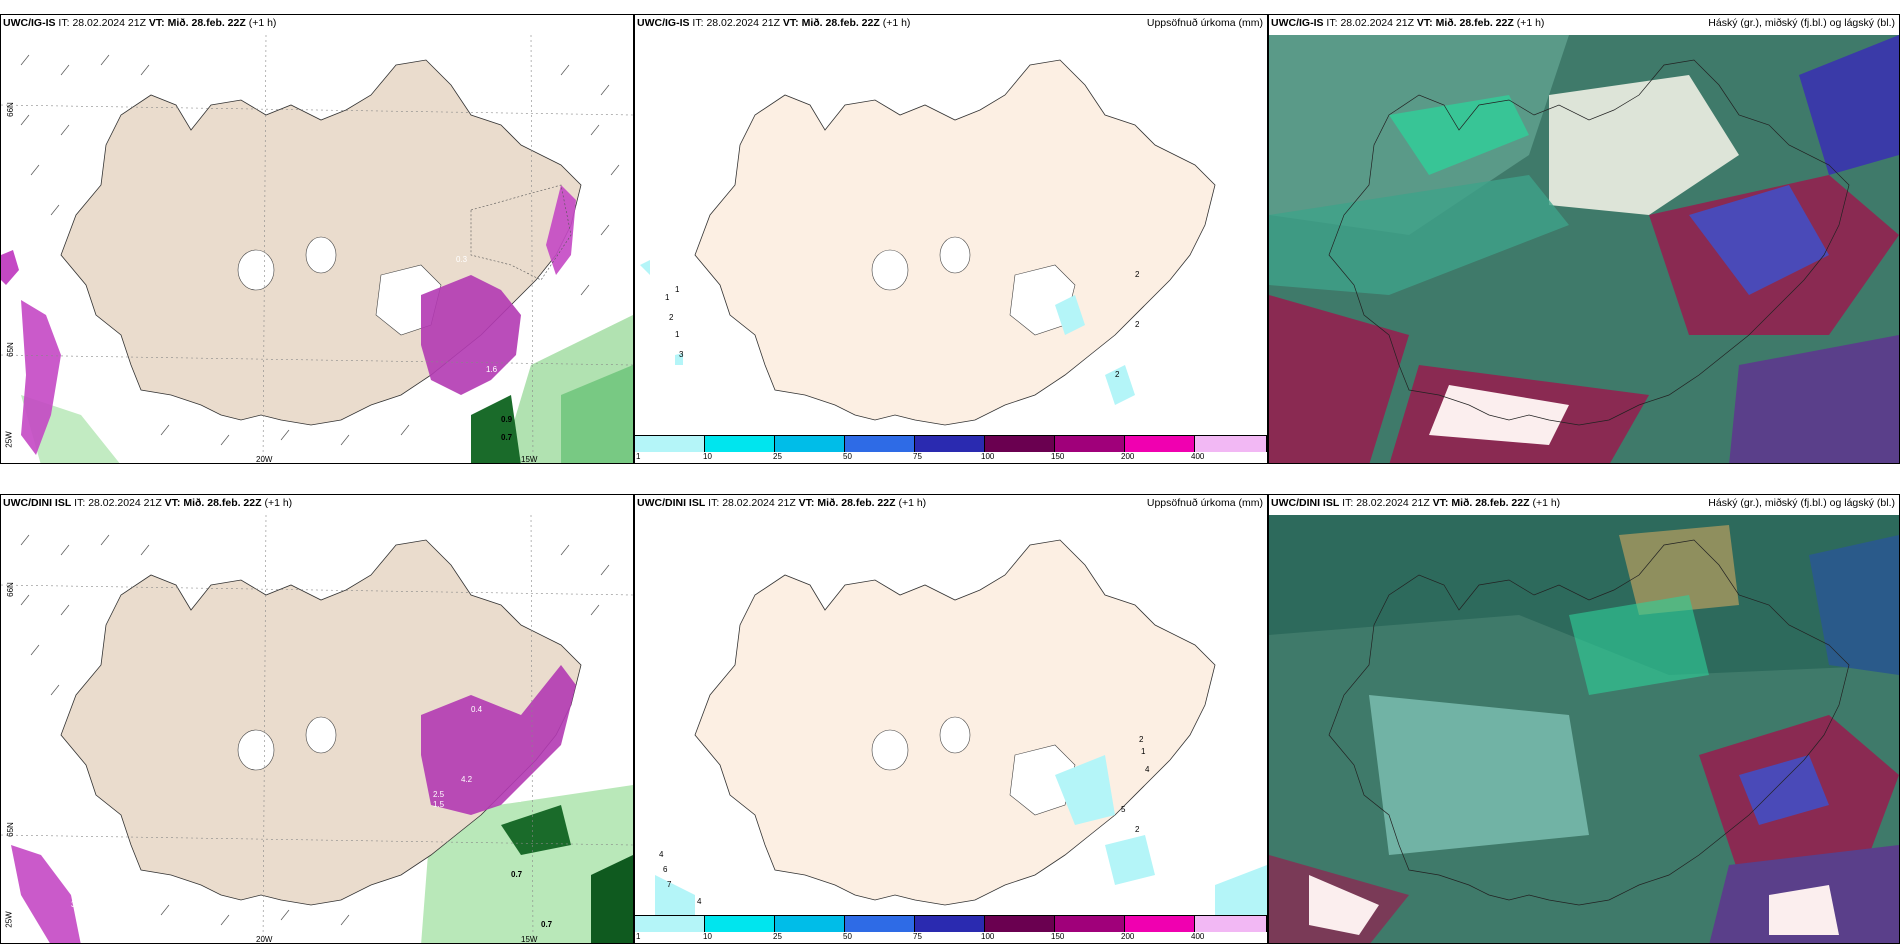 The image size is (1900, 950). I want to click on precip-value: 1.5, so click(439, 804).